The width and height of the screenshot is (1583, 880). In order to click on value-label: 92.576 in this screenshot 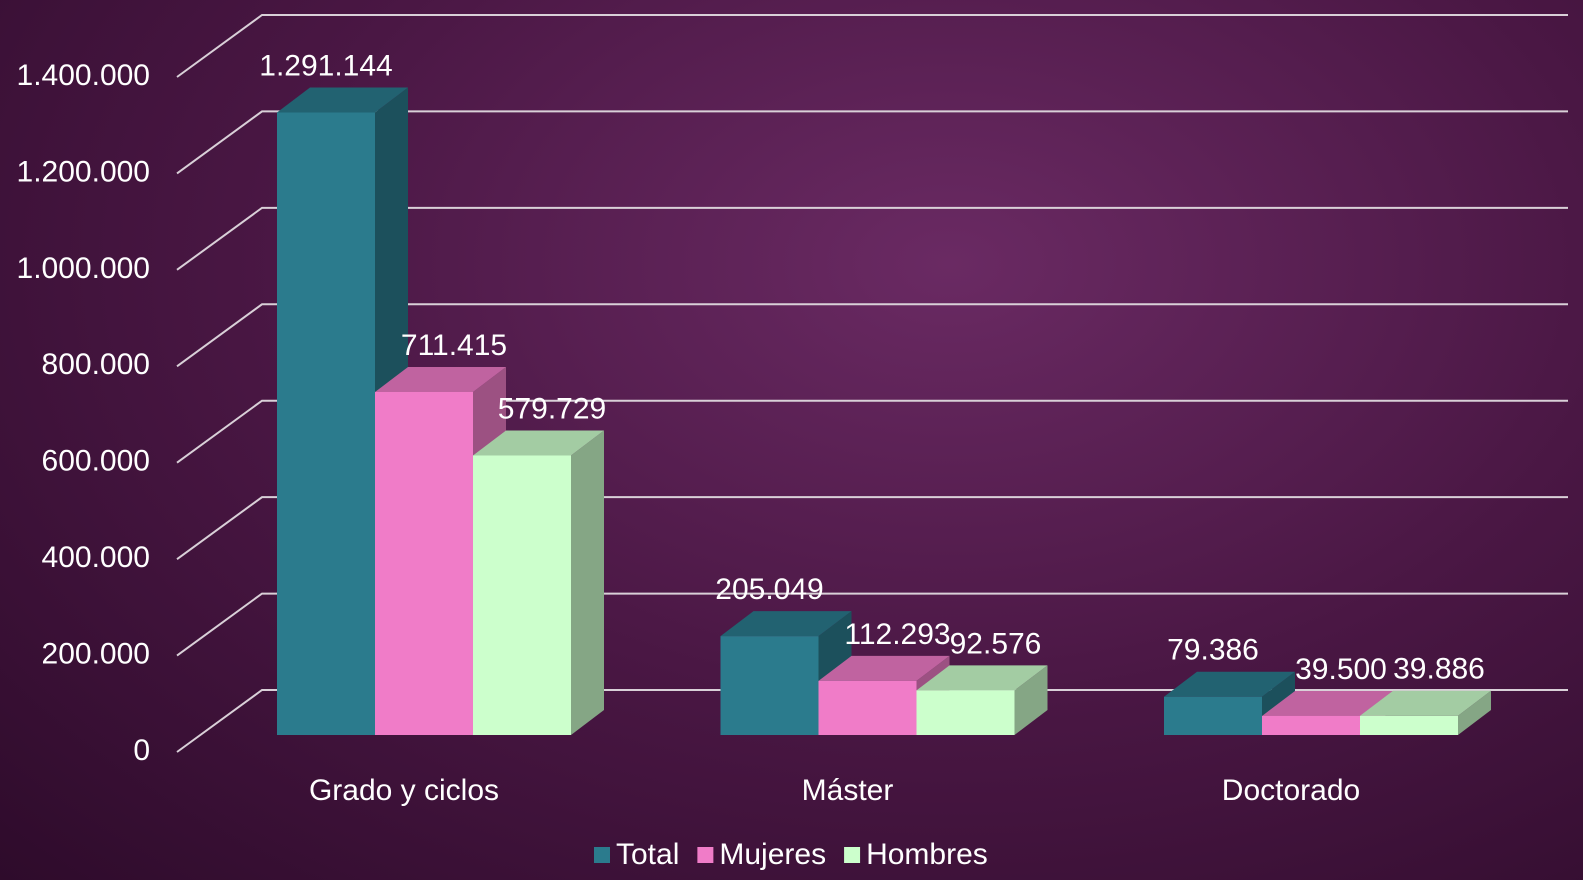, I will do `click(996, 643)`.